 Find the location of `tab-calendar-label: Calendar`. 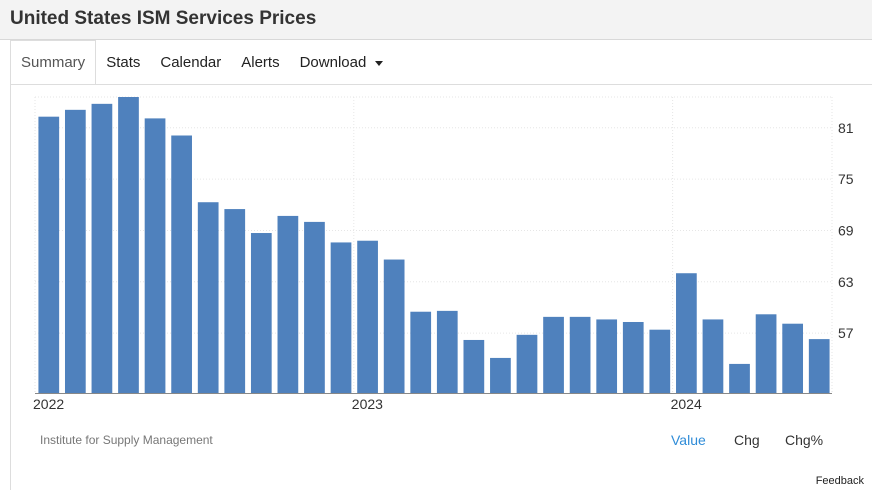

tab-calendar-label: Calendar is located at coordinates (191, 62).